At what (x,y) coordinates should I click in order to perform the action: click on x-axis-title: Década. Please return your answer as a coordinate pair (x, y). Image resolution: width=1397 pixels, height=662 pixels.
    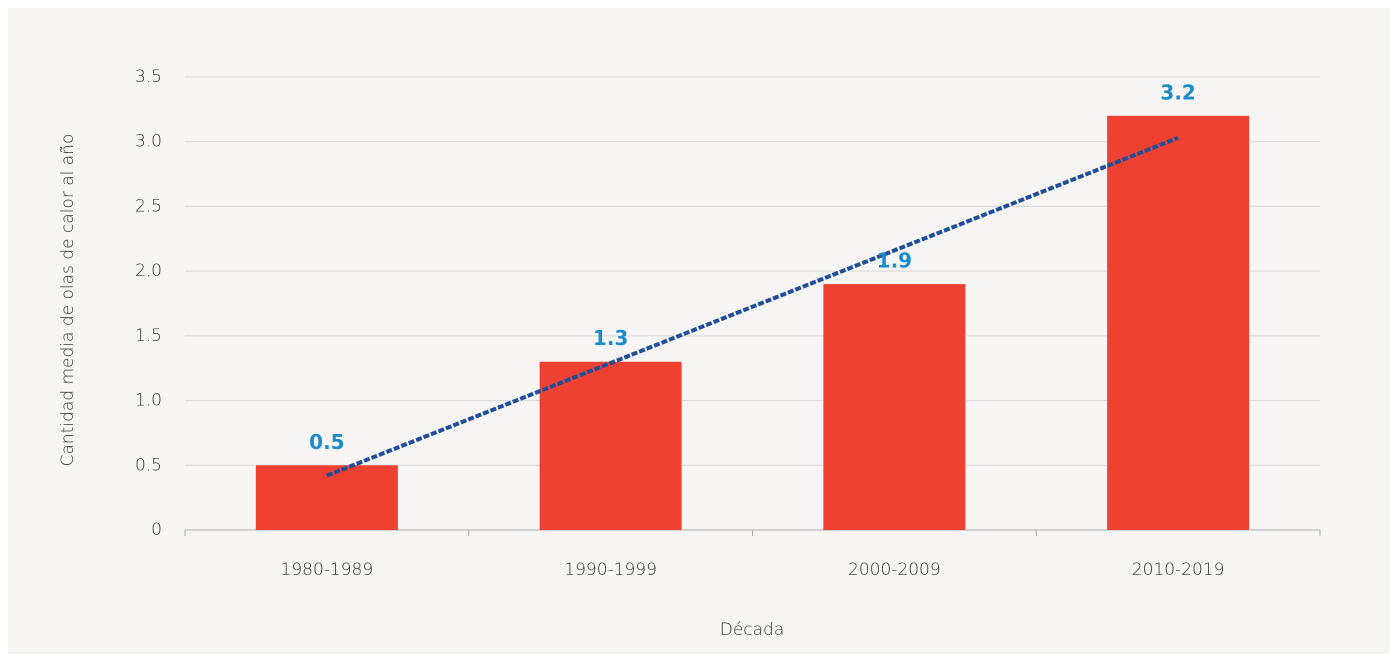
    Looking at the image, I should click on (752, 630).